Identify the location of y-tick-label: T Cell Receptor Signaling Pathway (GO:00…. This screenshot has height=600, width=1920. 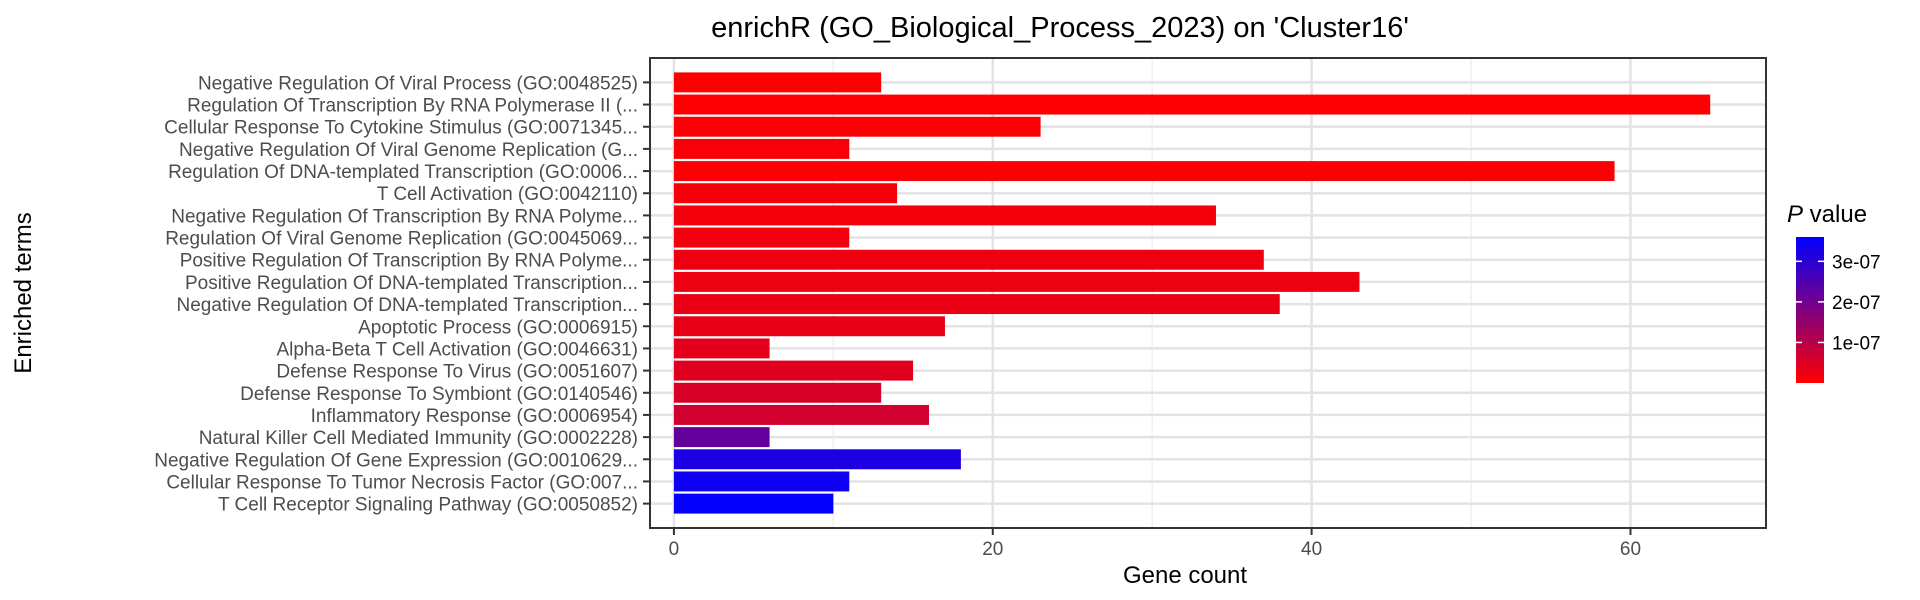
(428, 505).